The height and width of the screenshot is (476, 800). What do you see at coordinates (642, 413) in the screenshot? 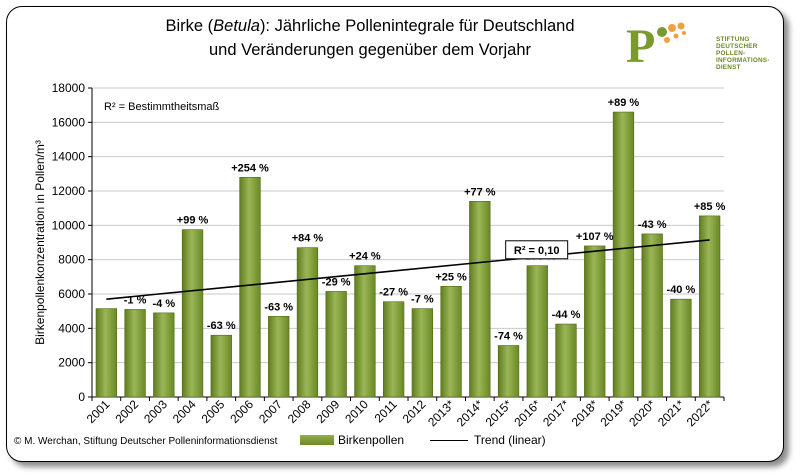
I see `x-tick-label: 2020*` at bounding box center [642, 413].